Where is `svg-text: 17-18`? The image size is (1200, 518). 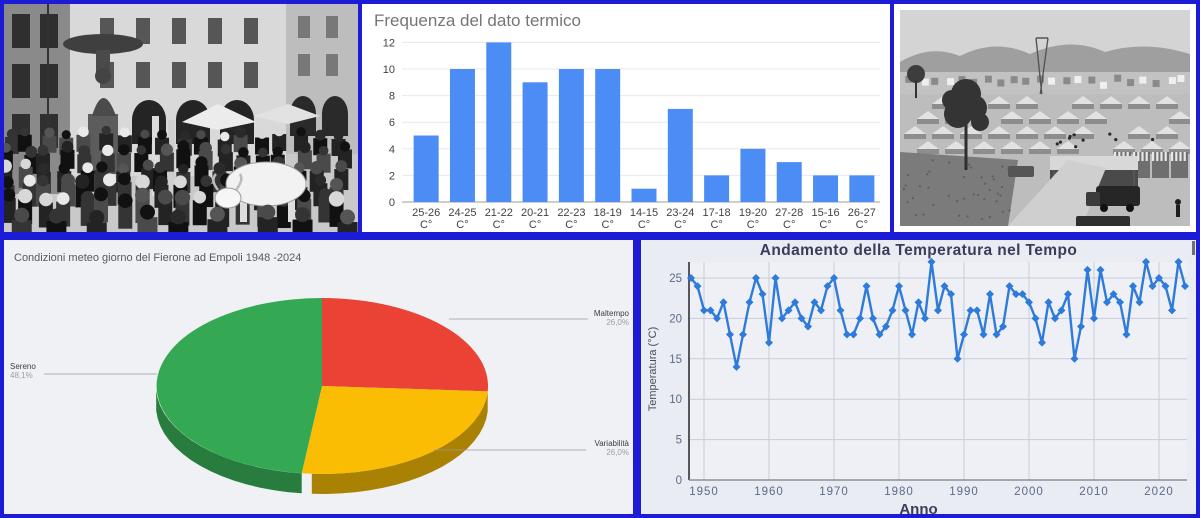 svg-text: 17-18 is located at coordinates (717, 213).